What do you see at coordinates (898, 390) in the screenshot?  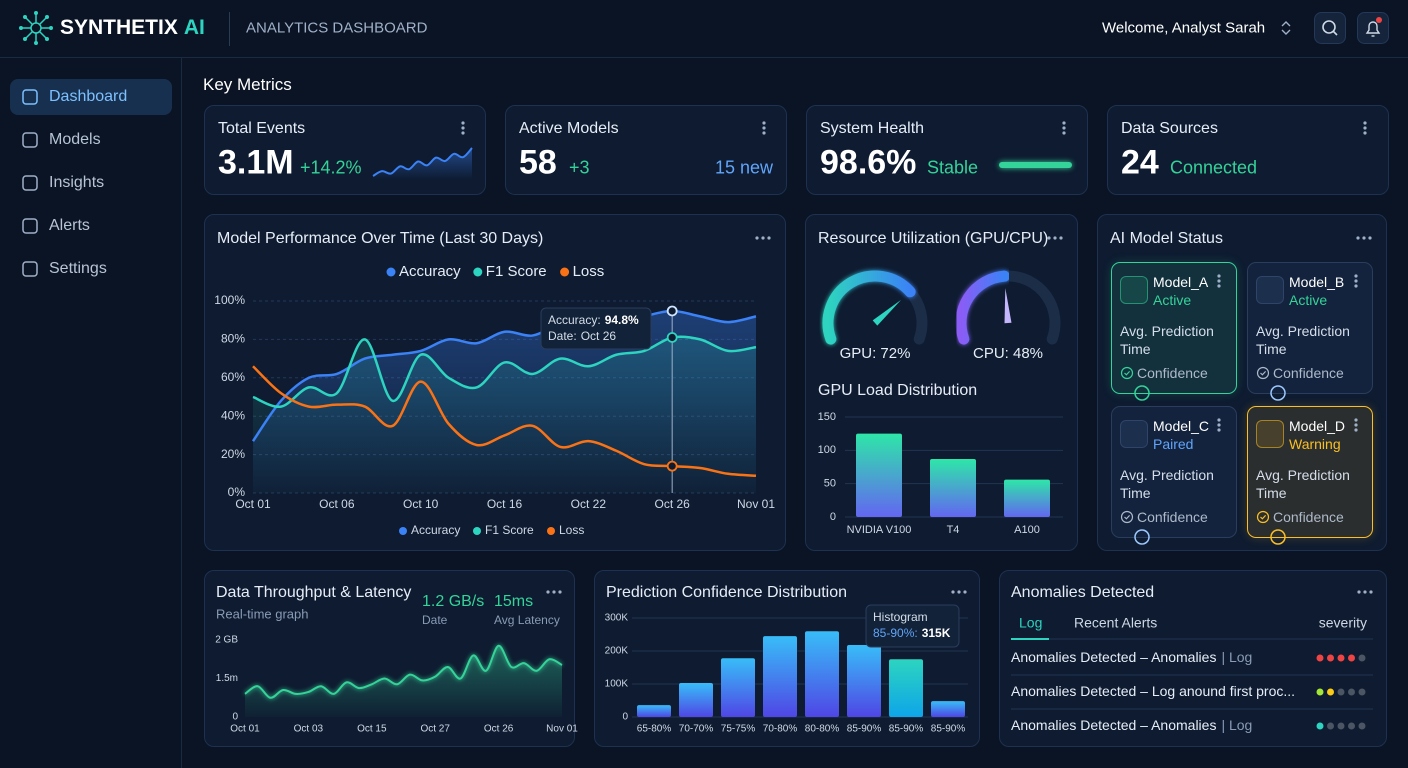 I see `chart-title: GPU Load Distribution` at bounding box center [898, 390].